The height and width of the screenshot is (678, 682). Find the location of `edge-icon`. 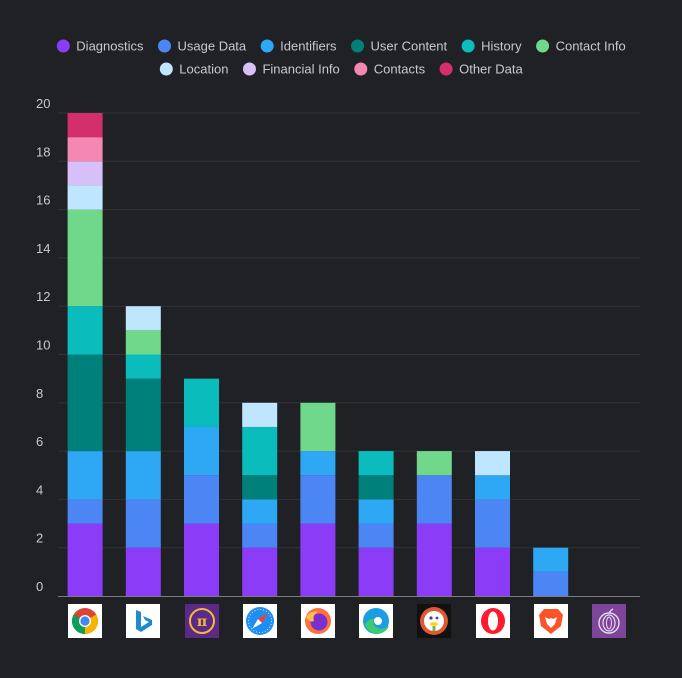

edge-icon is located at coordinates (376, 621).